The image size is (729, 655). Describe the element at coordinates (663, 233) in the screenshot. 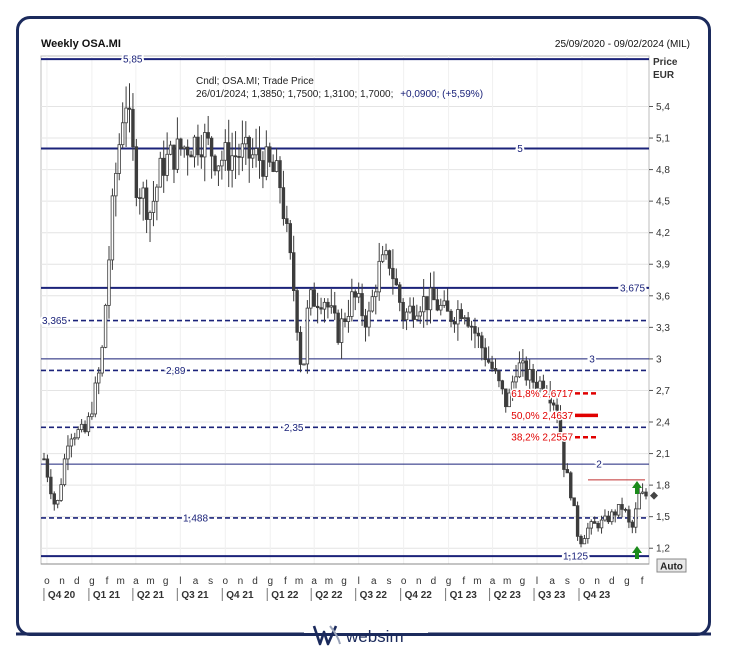

I see `y-tick-label: 4,2` at that location.